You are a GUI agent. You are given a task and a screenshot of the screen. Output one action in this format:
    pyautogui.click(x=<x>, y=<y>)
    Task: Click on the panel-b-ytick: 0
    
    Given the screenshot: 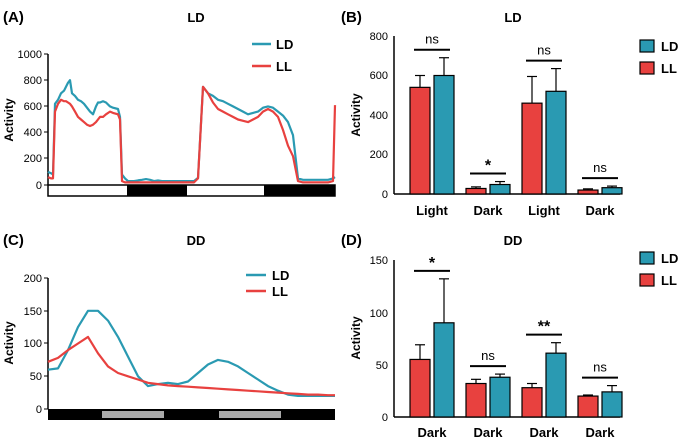 What is the action you would take?
    pyautogui.click(x=385, y=195)
    